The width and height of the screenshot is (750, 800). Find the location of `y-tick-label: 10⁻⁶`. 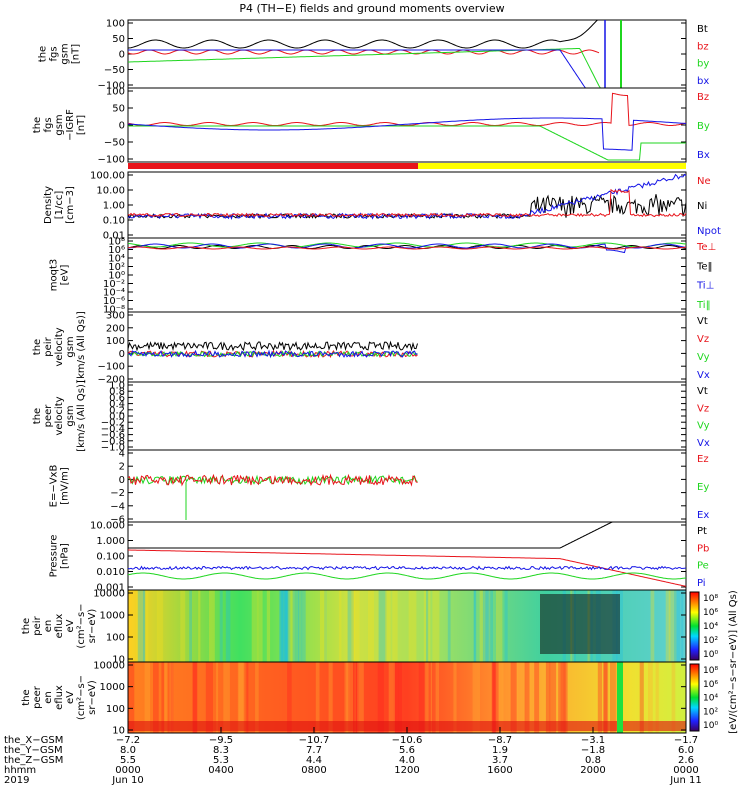

y-tick-label: 10⁻⁶ is located at coordinates (114, 301).